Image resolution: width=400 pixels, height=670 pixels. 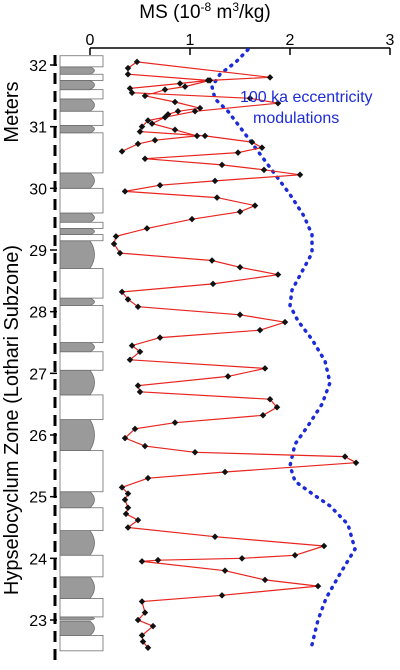 What do you see at coordinates (169, 12) in the screenshot?
I see `title-part-1: MS (10` at bounding box center [169, 12].